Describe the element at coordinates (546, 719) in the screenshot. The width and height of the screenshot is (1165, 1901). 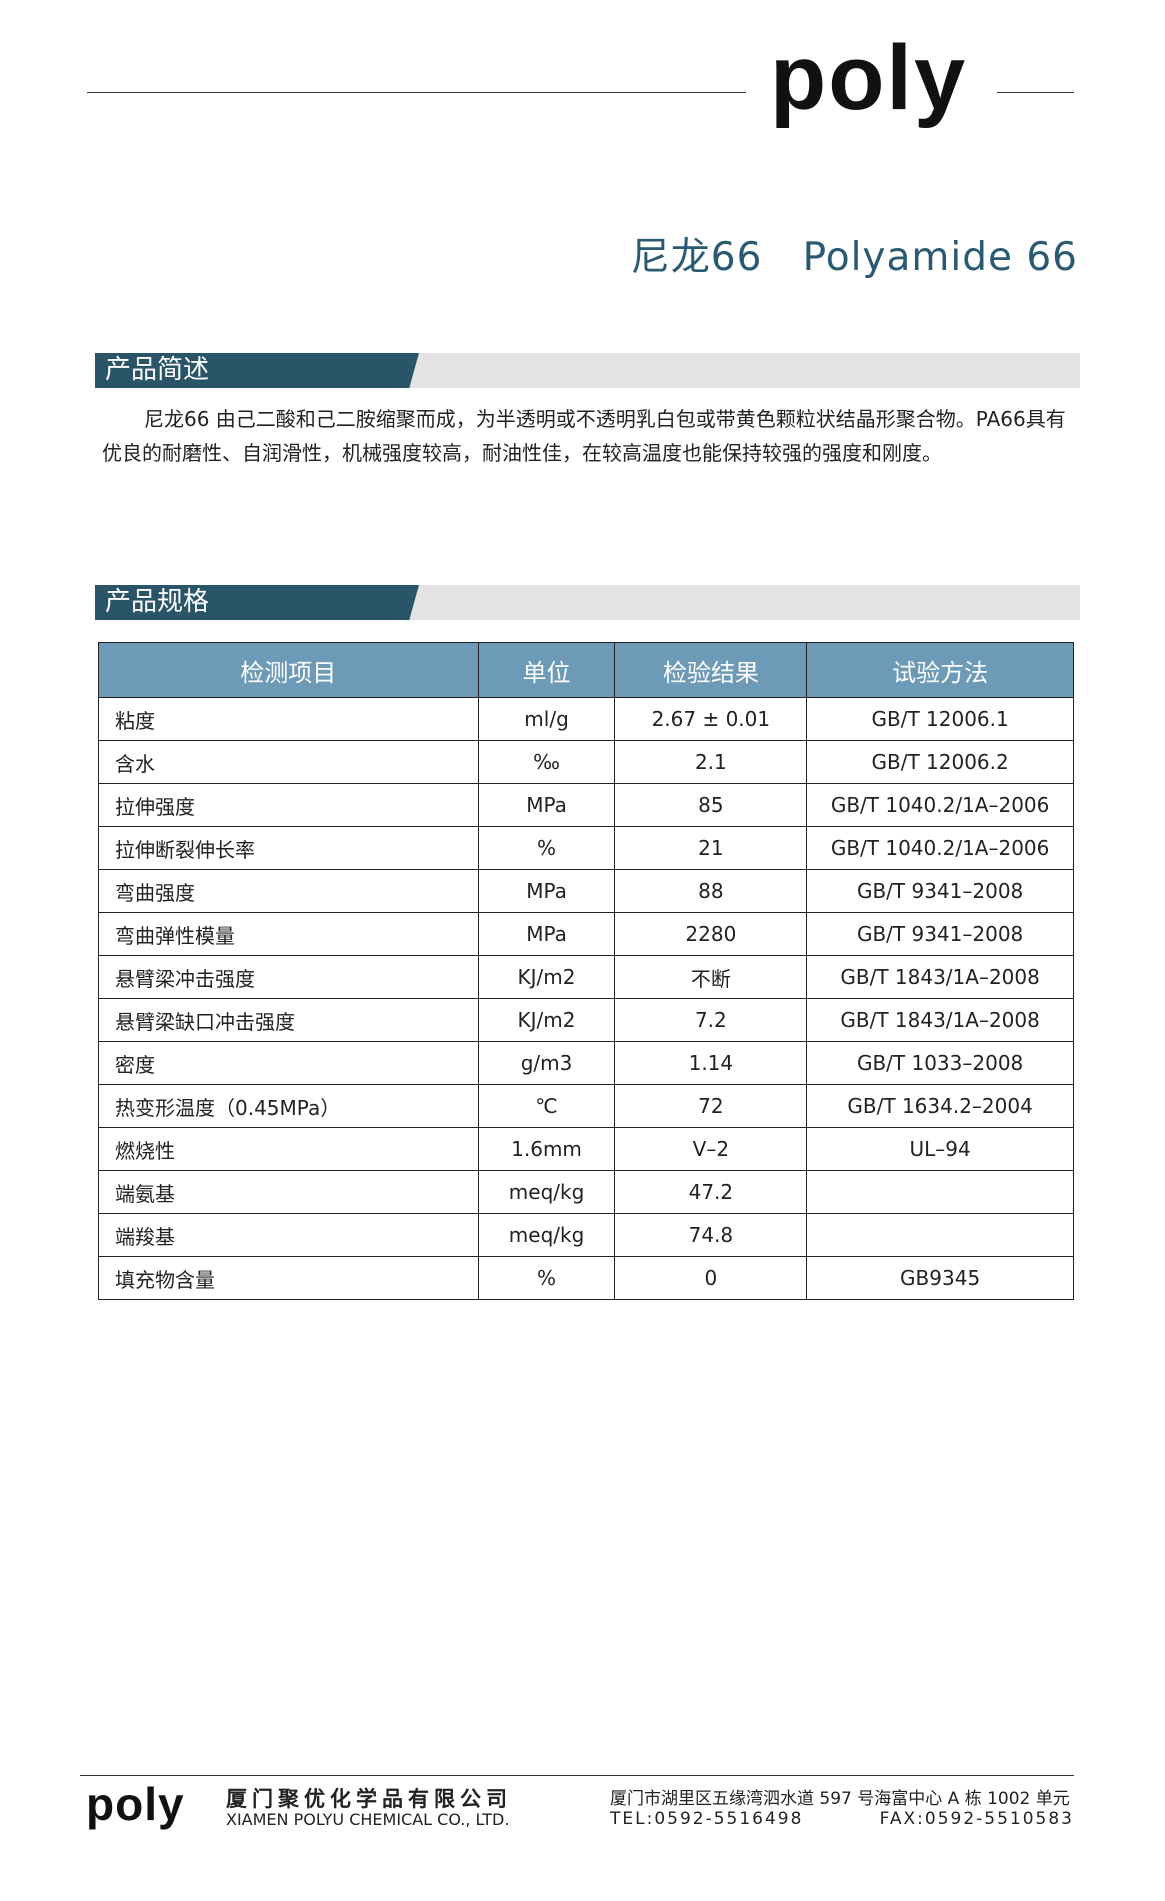
I see `table-cell: ml/g` at that location.